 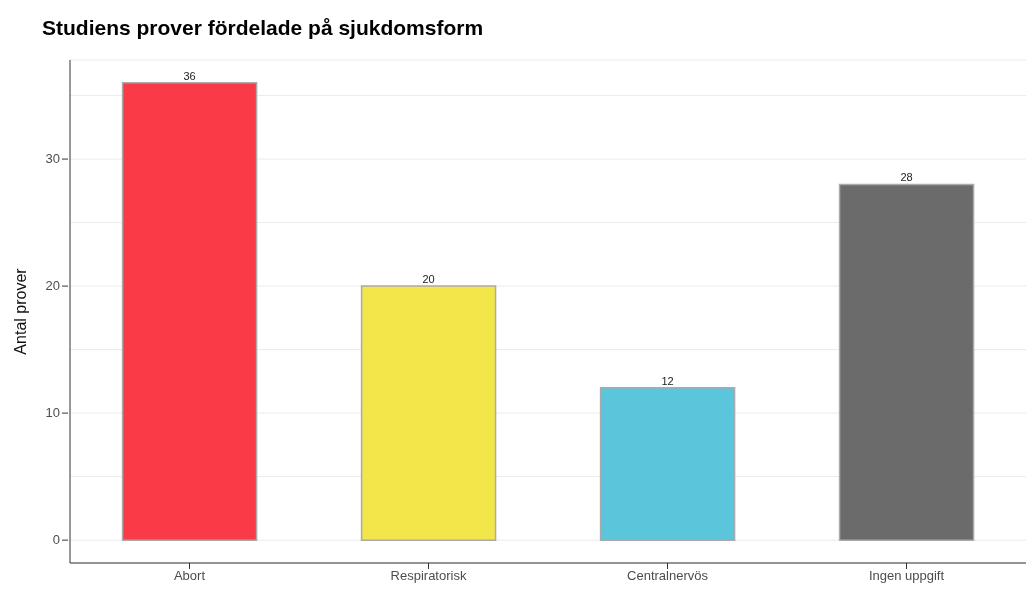 I want to click on x-tick-label: Centralnervös, so click(x=668, y=576).